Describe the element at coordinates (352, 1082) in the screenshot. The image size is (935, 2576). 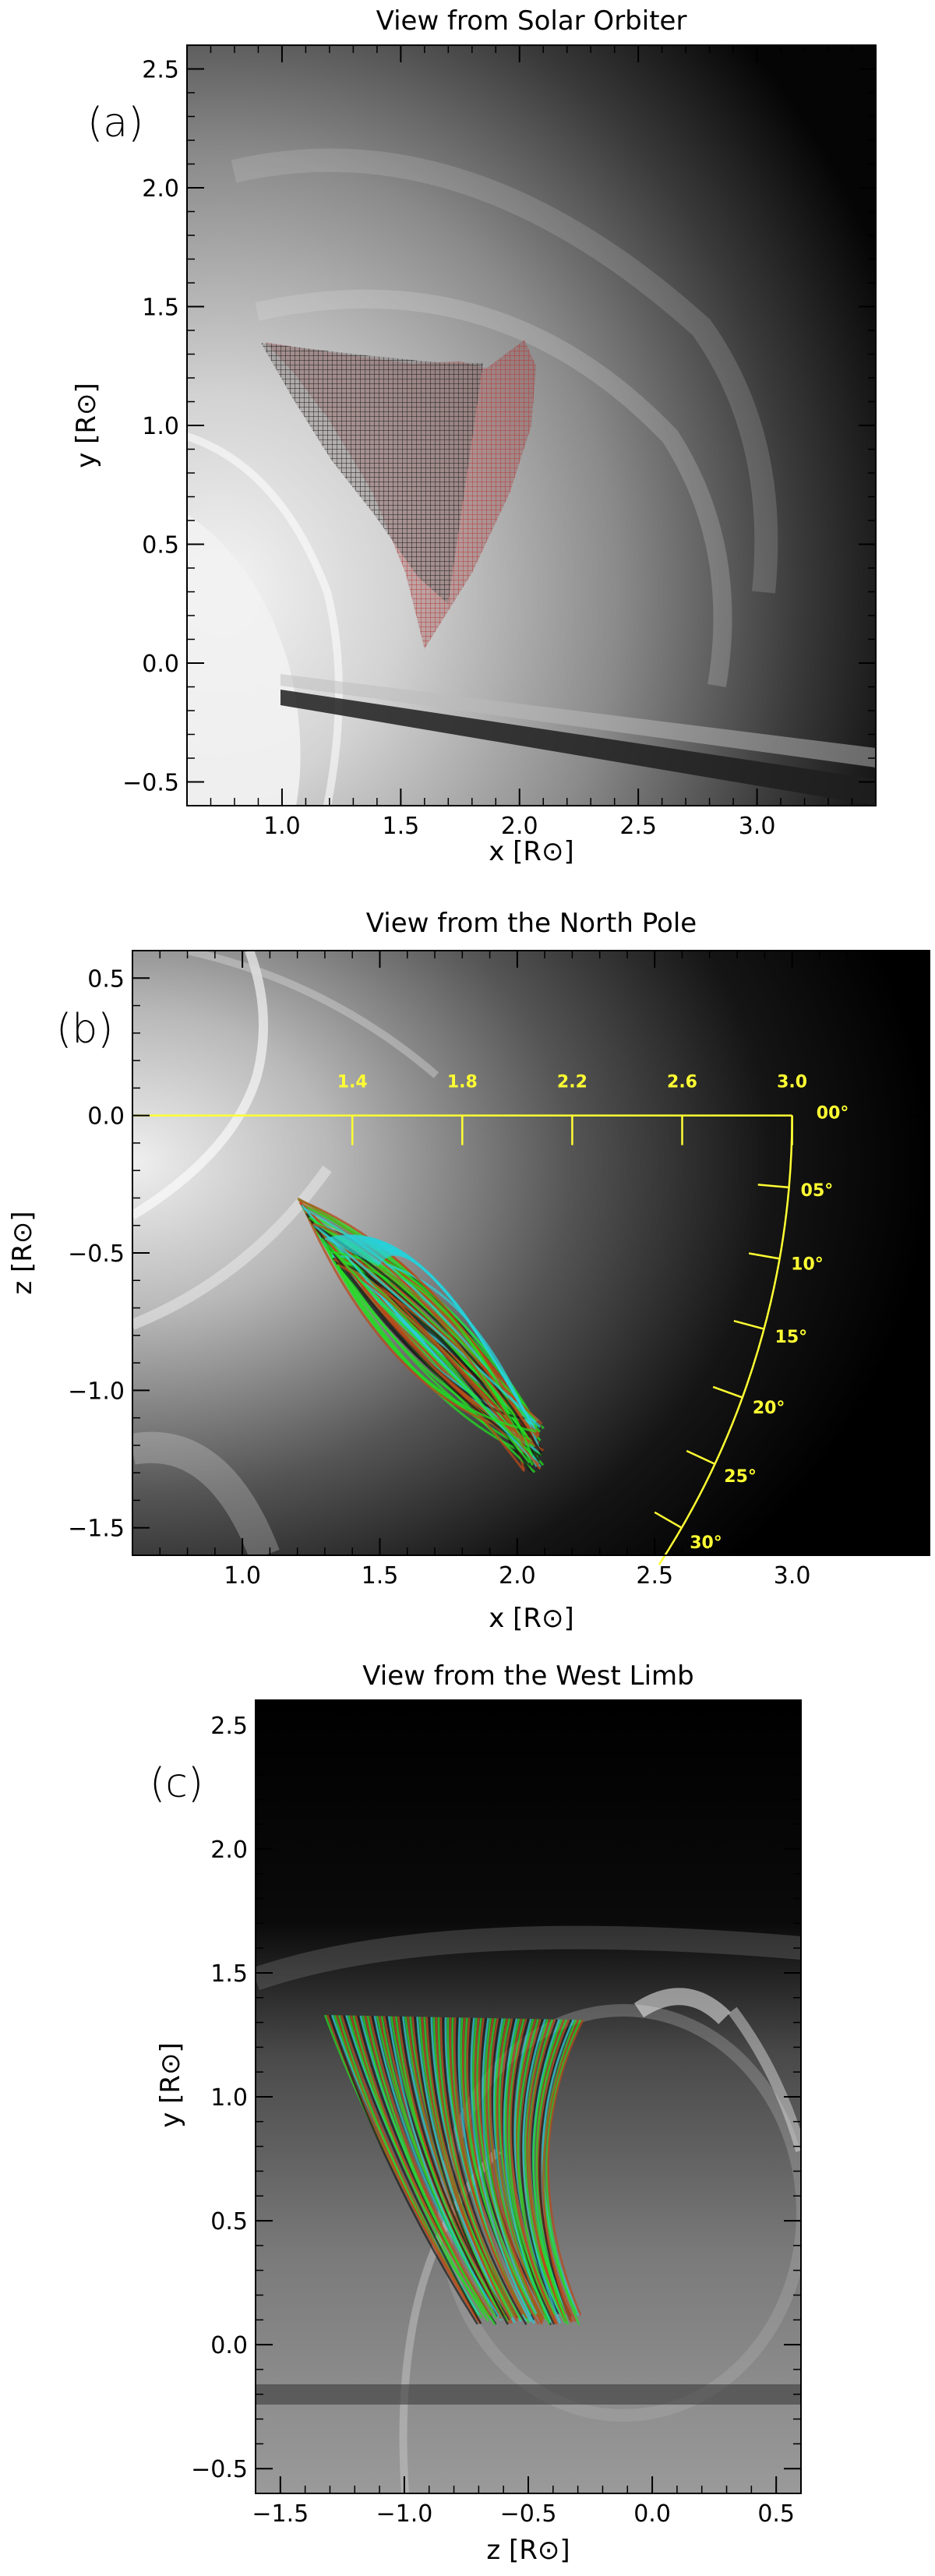
I see `radial-tick-label: 1.4` at that location.